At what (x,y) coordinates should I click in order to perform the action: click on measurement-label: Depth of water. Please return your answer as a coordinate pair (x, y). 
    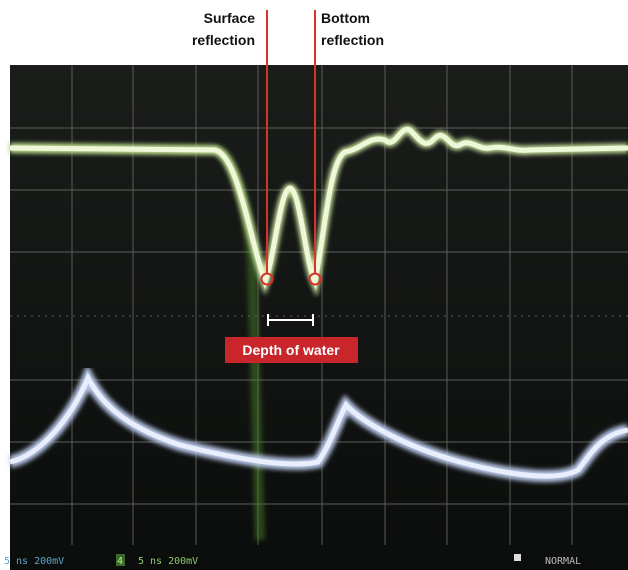
    Looking at the image, I should click on (291, 350).